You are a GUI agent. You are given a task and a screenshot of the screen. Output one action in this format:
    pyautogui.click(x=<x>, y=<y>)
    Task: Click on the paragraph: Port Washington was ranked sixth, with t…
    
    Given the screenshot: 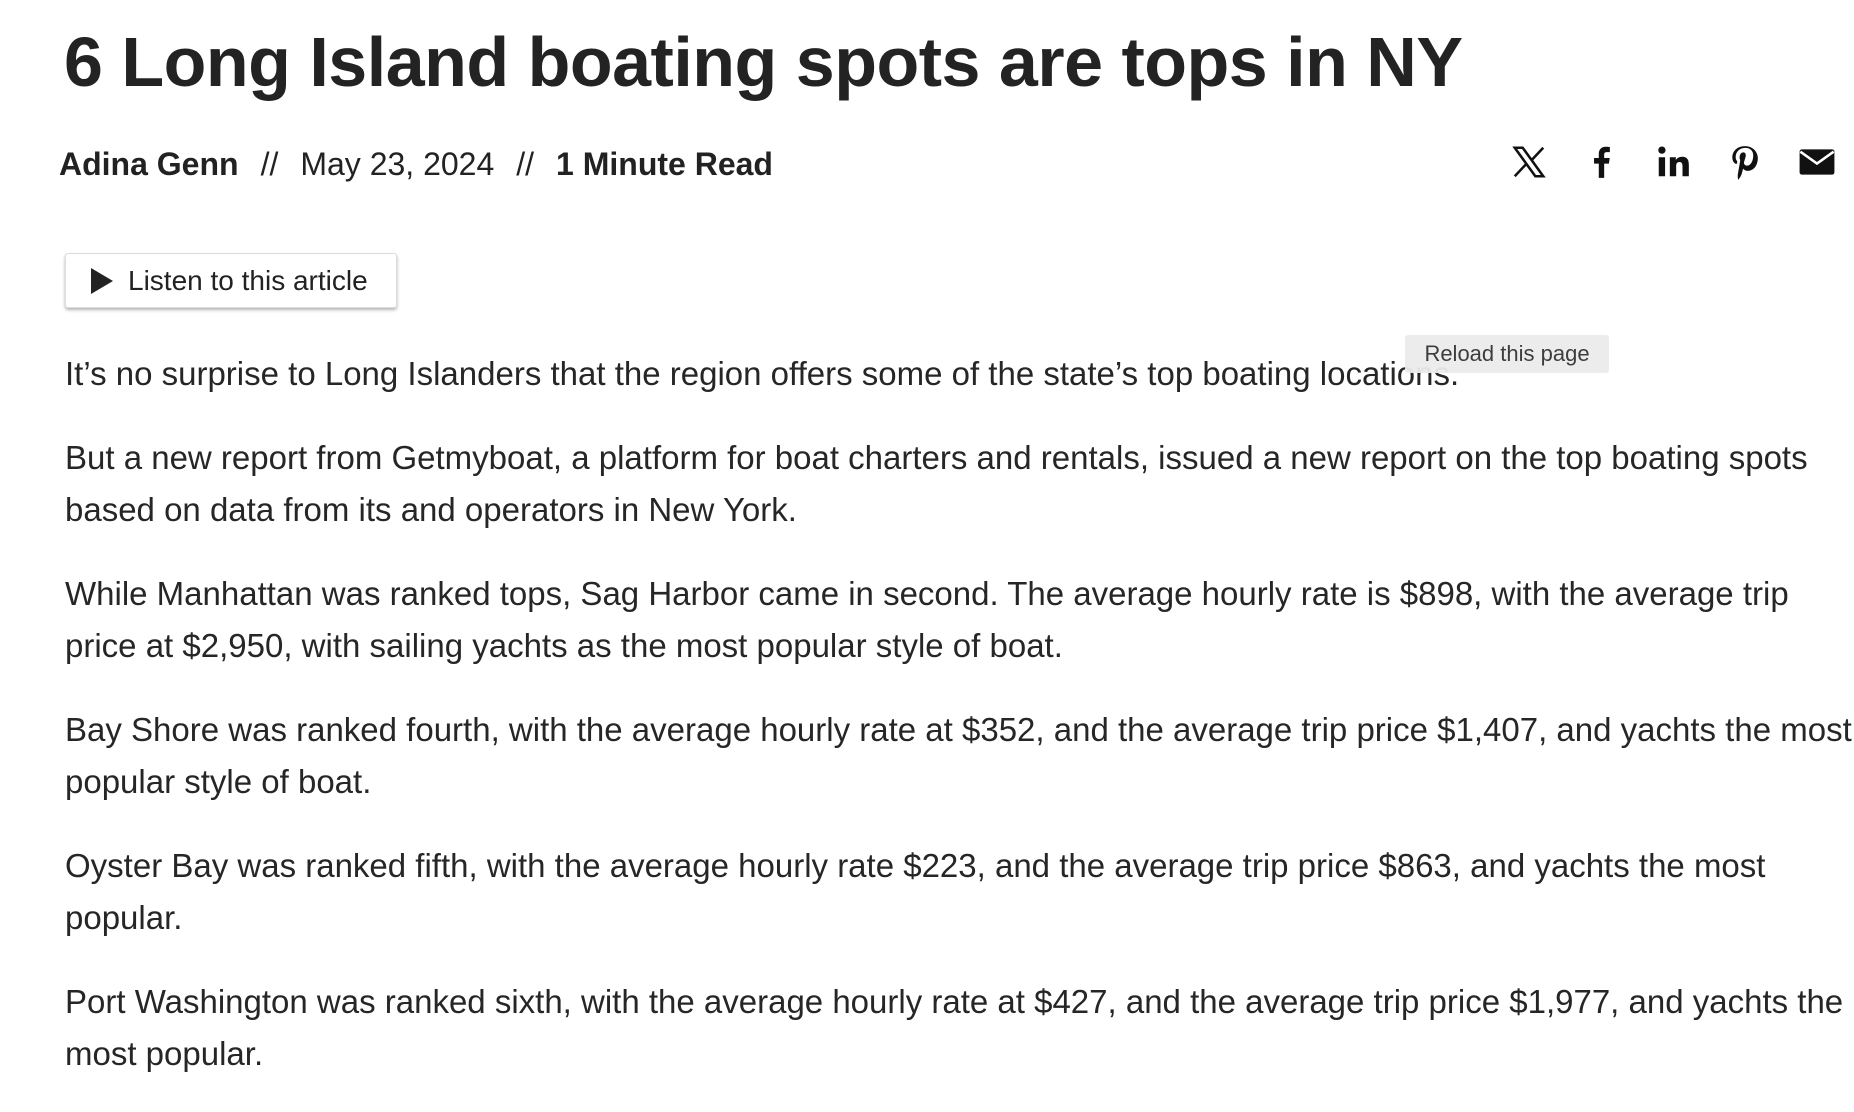 What is the action you would take?
    pyautogui.click(x=954, y=1027)
    